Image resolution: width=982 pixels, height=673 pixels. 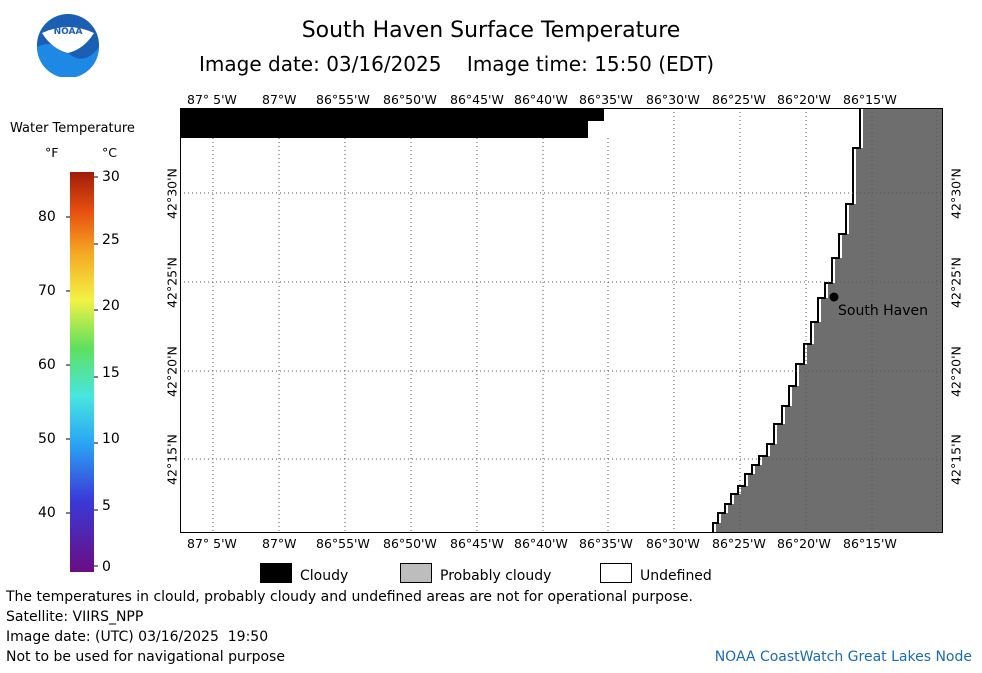 What do you see at coordinates (72, 128) in the screenshot?
I see `colorbar-title: Water Temperature` at bounding box center [72, 128].